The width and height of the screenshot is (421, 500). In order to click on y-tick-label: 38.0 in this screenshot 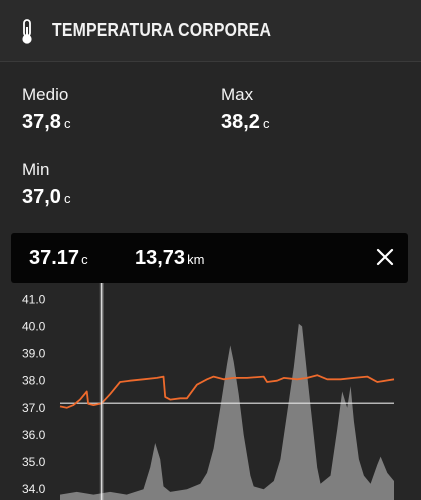, I will do `click(34, 381)`.